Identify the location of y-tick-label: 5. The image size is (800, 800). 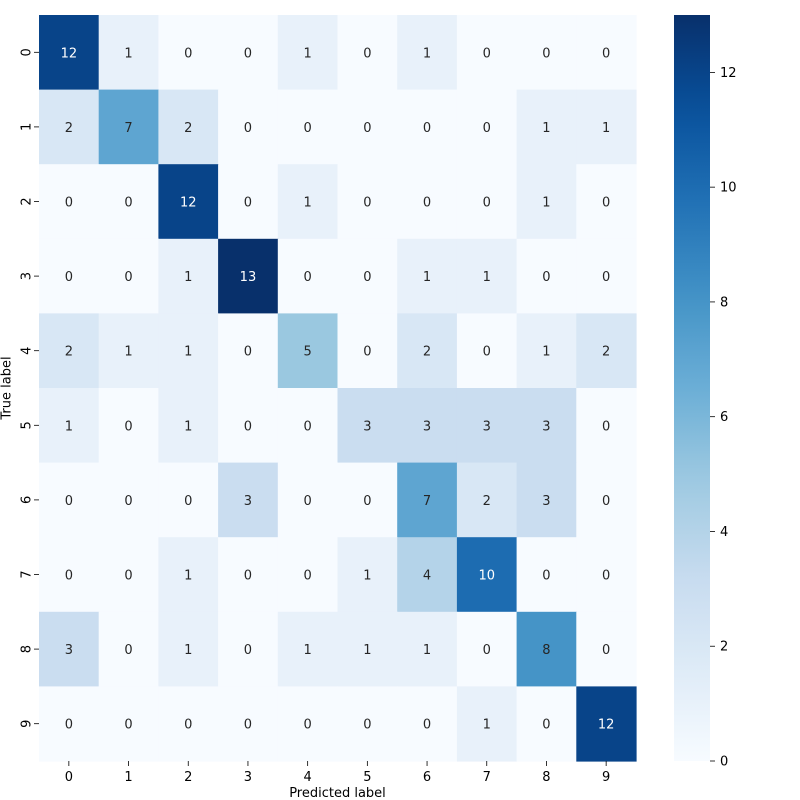
(27, 425).